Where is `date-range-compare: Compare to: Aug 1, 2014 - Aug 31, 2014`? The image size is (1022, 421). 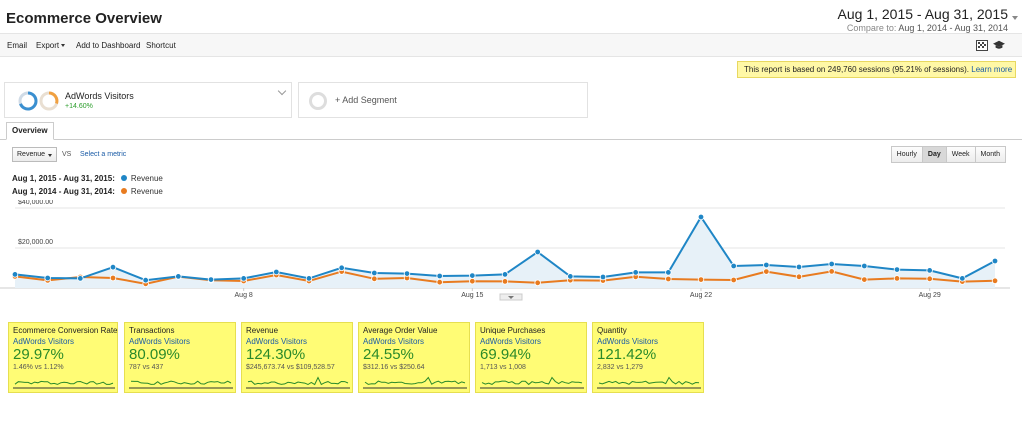 date-range-compare: Compare to: Aug 1, 2014 - Aug 31, 2014 is located at coordinates (923, 28).